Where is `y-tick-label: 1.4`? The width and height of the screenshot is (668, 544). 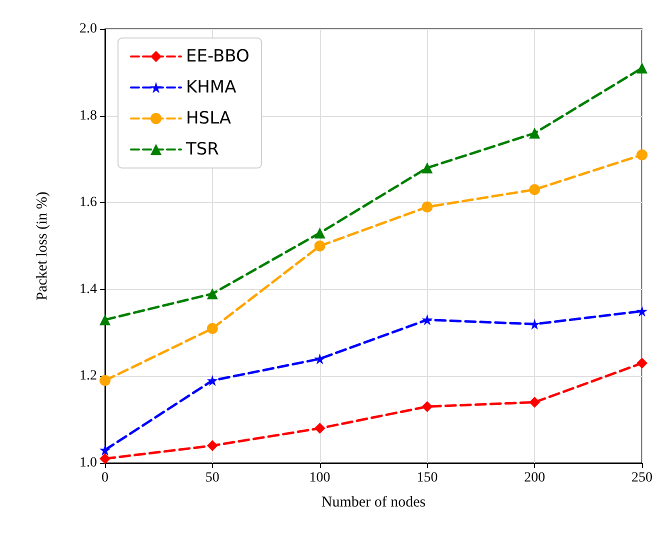
y-tick-label: 1.4 is located at coordinates (88, 289).